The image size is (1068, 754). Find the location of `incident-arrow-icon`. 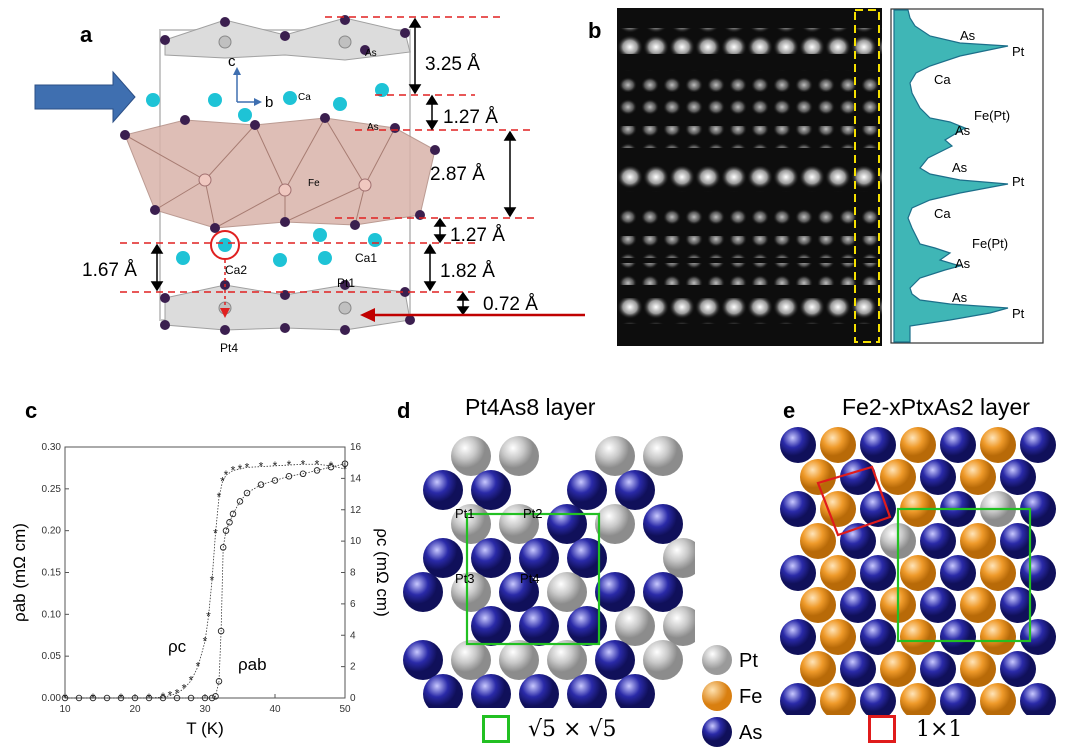

incident-arrow-icon is located at coordinates (85, 97).